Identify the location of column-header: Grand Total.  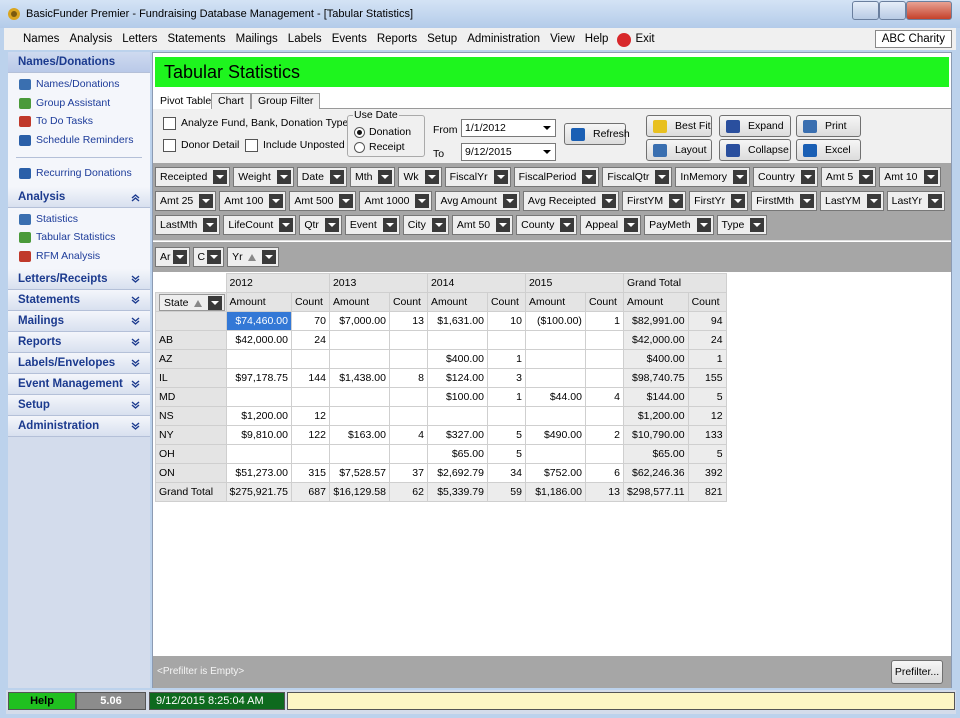
(674, 283).